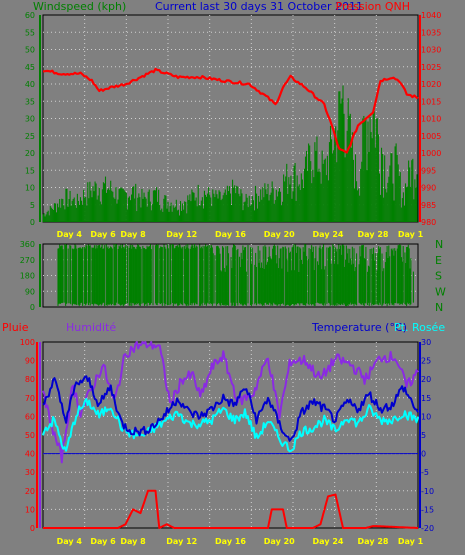  Describe the element at coordinates (431, 153) in the screenshot. I see `y-right-tick-label: 1000` at that location.